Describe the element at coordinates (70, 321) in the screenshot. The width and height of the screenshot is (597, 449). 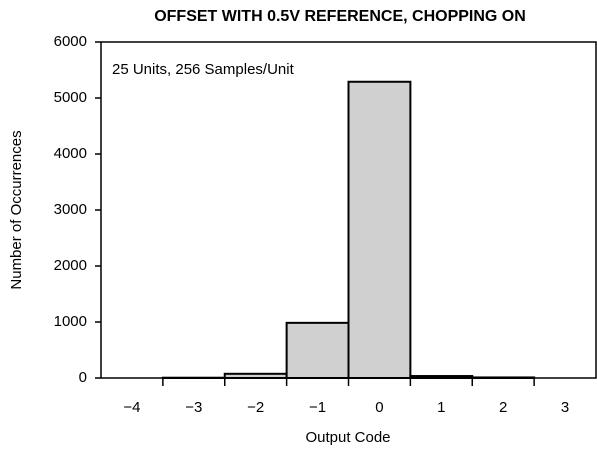
I see `y-tick-label: 1000` at that location.